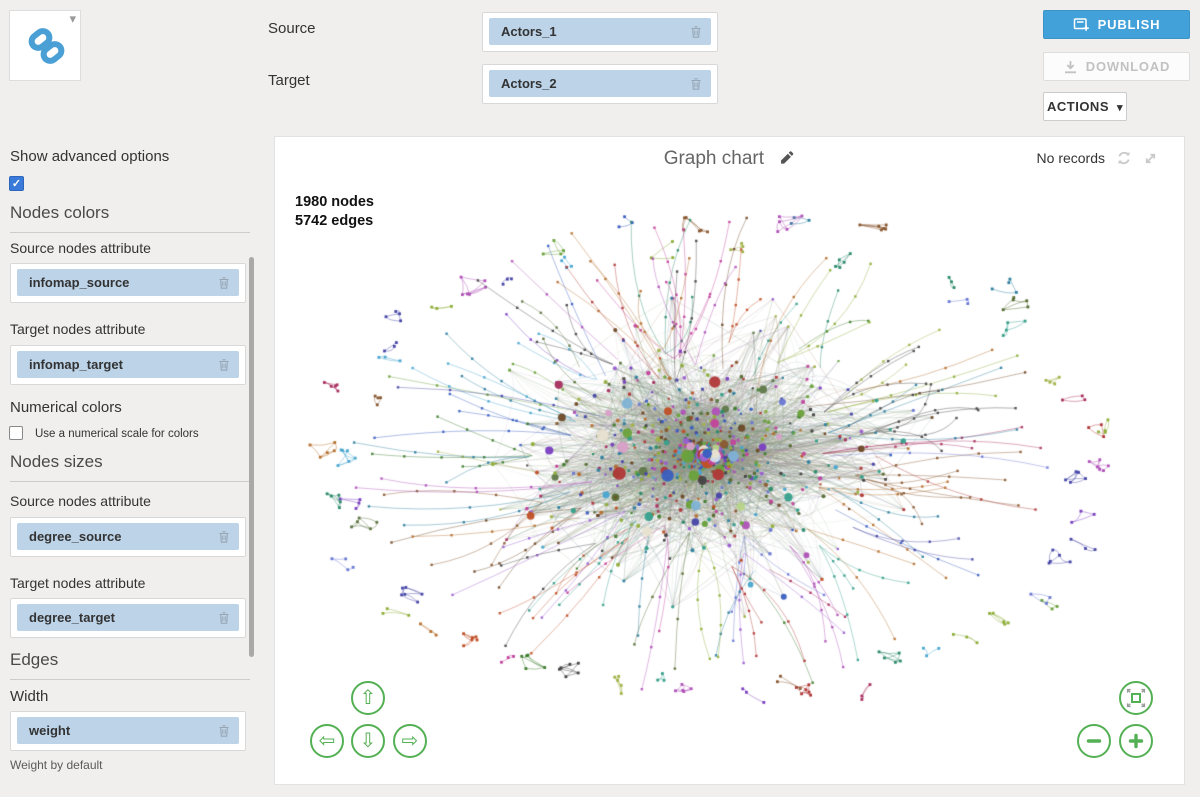 This screenshot has width=1200, height=797. What do you see at coordinates (696, 32) in the screenshot?
I see `remove-source-icon` at bounding box center [696, 32].